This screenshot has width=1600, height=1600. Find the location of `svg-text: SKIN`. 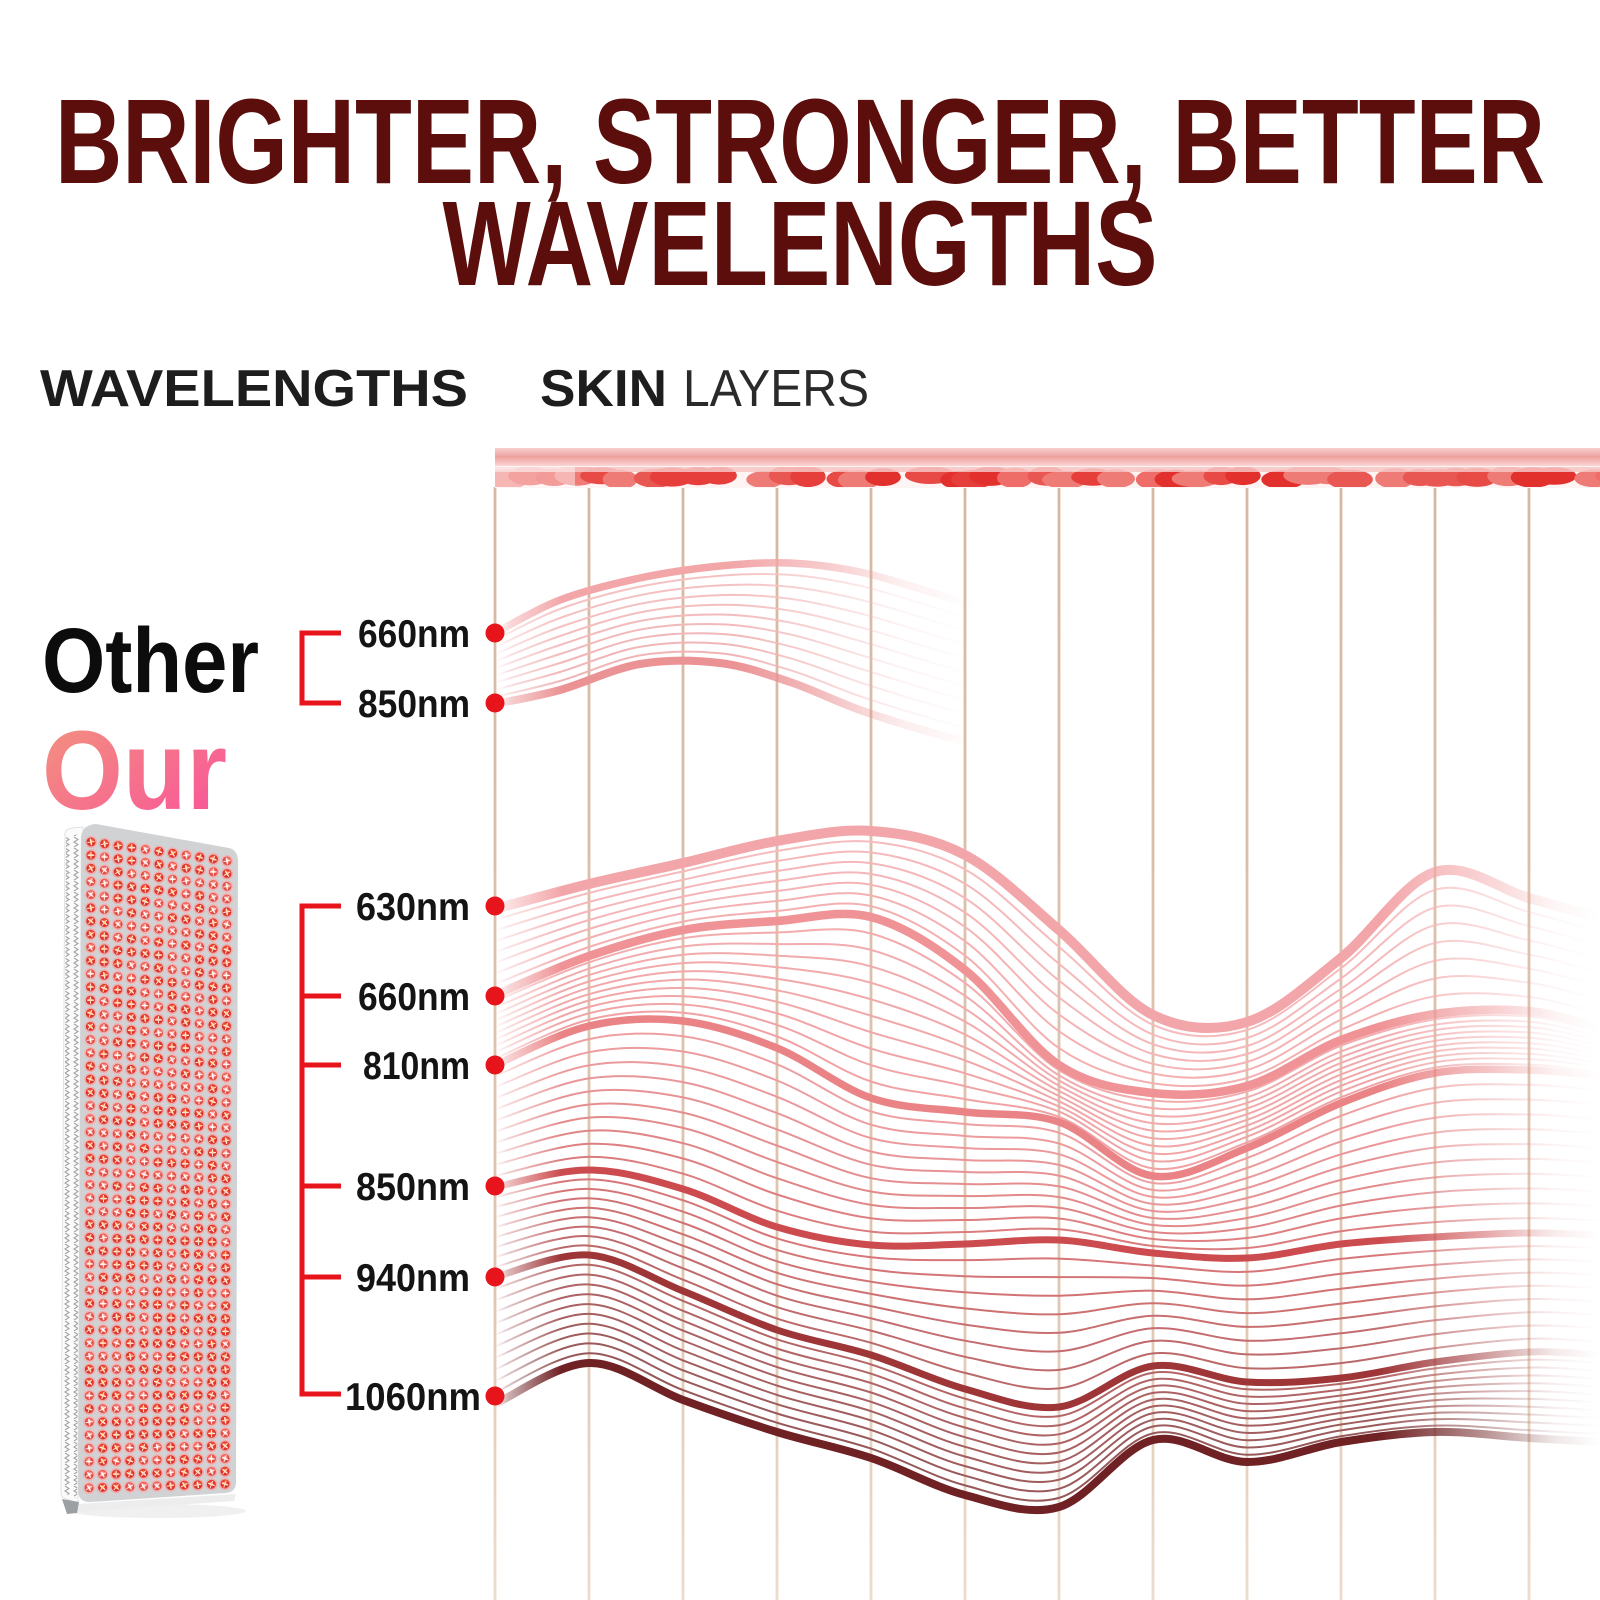

svg-text: SKIN is located at coordinates (603, 389).